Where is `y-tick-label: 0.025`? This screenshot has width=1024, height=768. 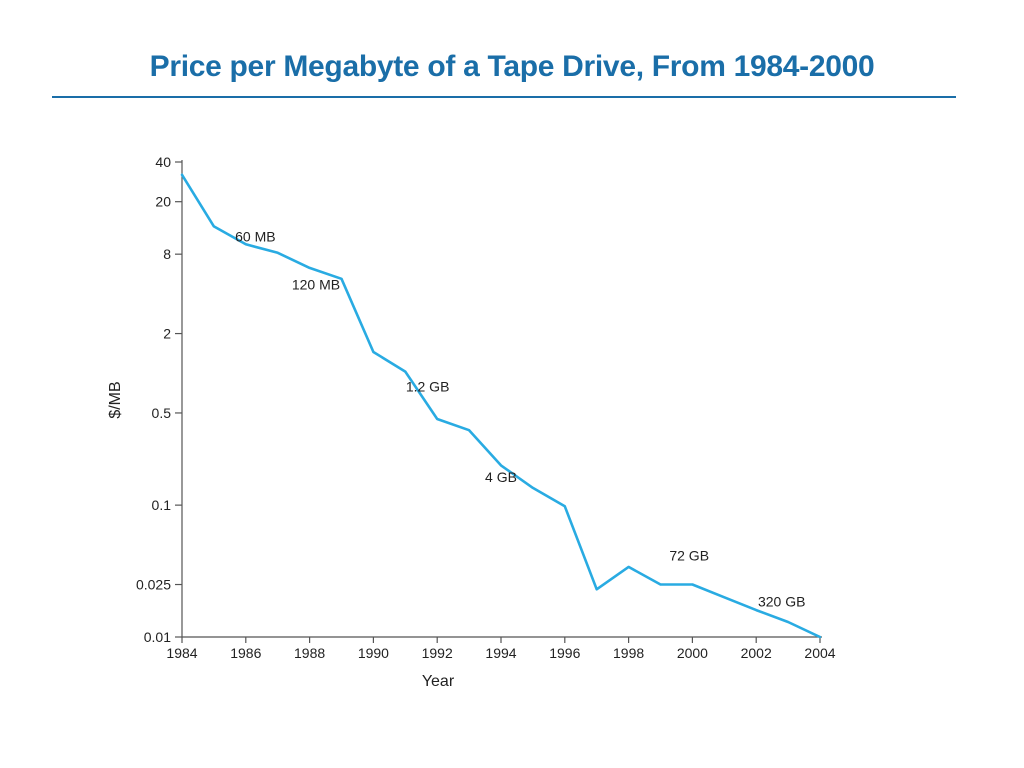
y-tick-label: 0.025 is located at coordinates (153, 585).